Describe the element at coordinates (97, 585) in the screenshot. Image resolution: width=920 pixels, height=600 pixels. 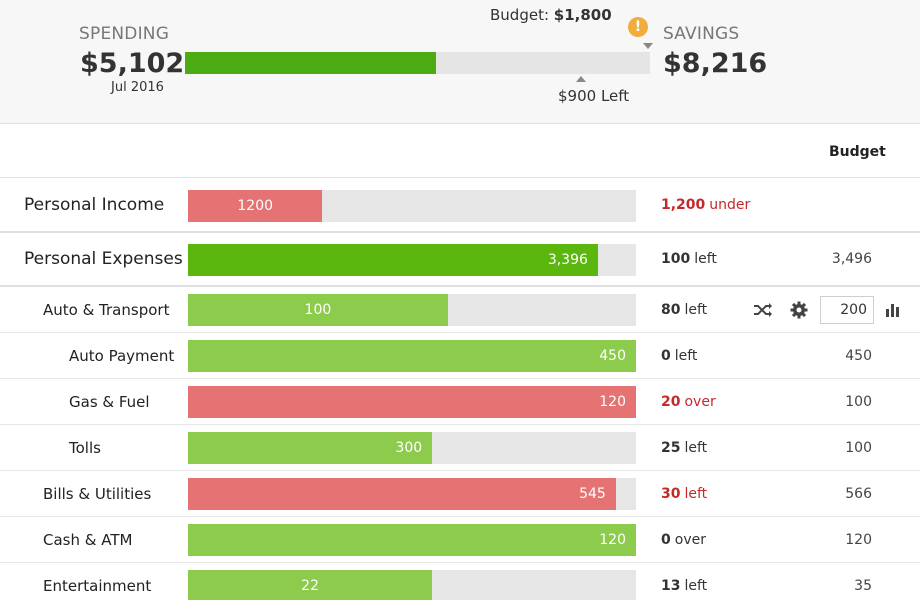
I see `category-label: Entertainment` at that location.